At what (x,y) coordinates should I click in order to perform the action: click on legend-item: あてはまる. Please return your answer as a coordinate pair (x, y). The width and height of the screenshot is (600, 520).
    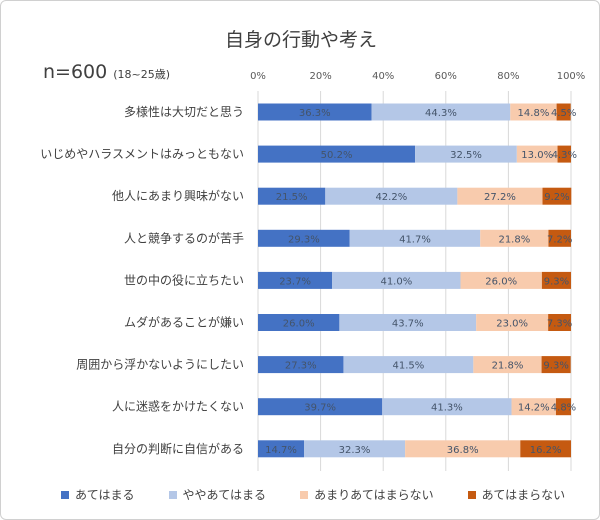
    Looking at the image, I should click on (98, 494).